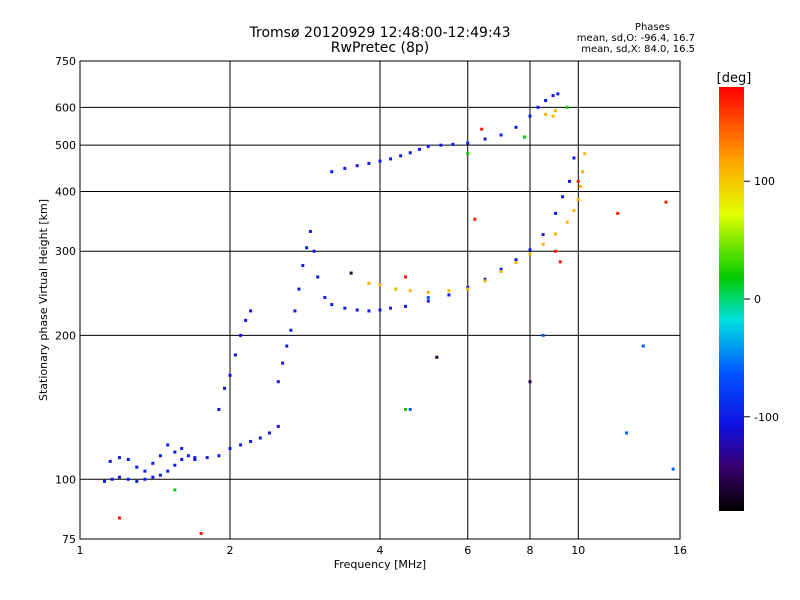 The image size is (800, 600). Describe the element at coordinates (69, 539) in the screenshot. I see `y-tick-label: 75` at that location.